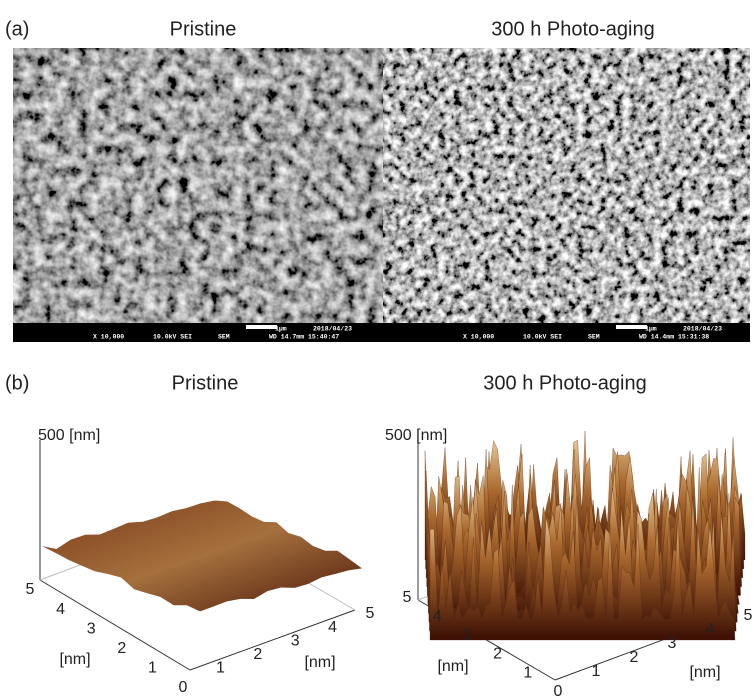 This screenshot has width=755, height=700. Describe the element at coordinates (203, 29) in the screenshot. I see `image-title: Pristine` at that location.